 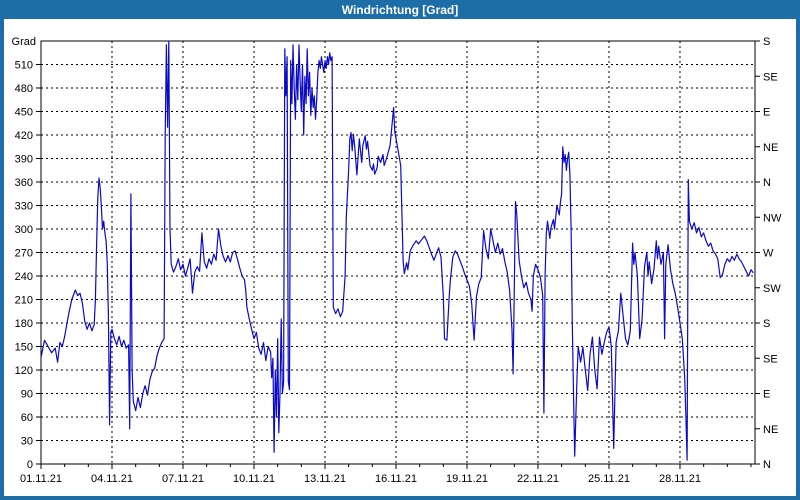 What do you see at coordinates (24, 277) in the screenshot?
I see `y-left-tick-label: 240` at bounding box center [24, 277].